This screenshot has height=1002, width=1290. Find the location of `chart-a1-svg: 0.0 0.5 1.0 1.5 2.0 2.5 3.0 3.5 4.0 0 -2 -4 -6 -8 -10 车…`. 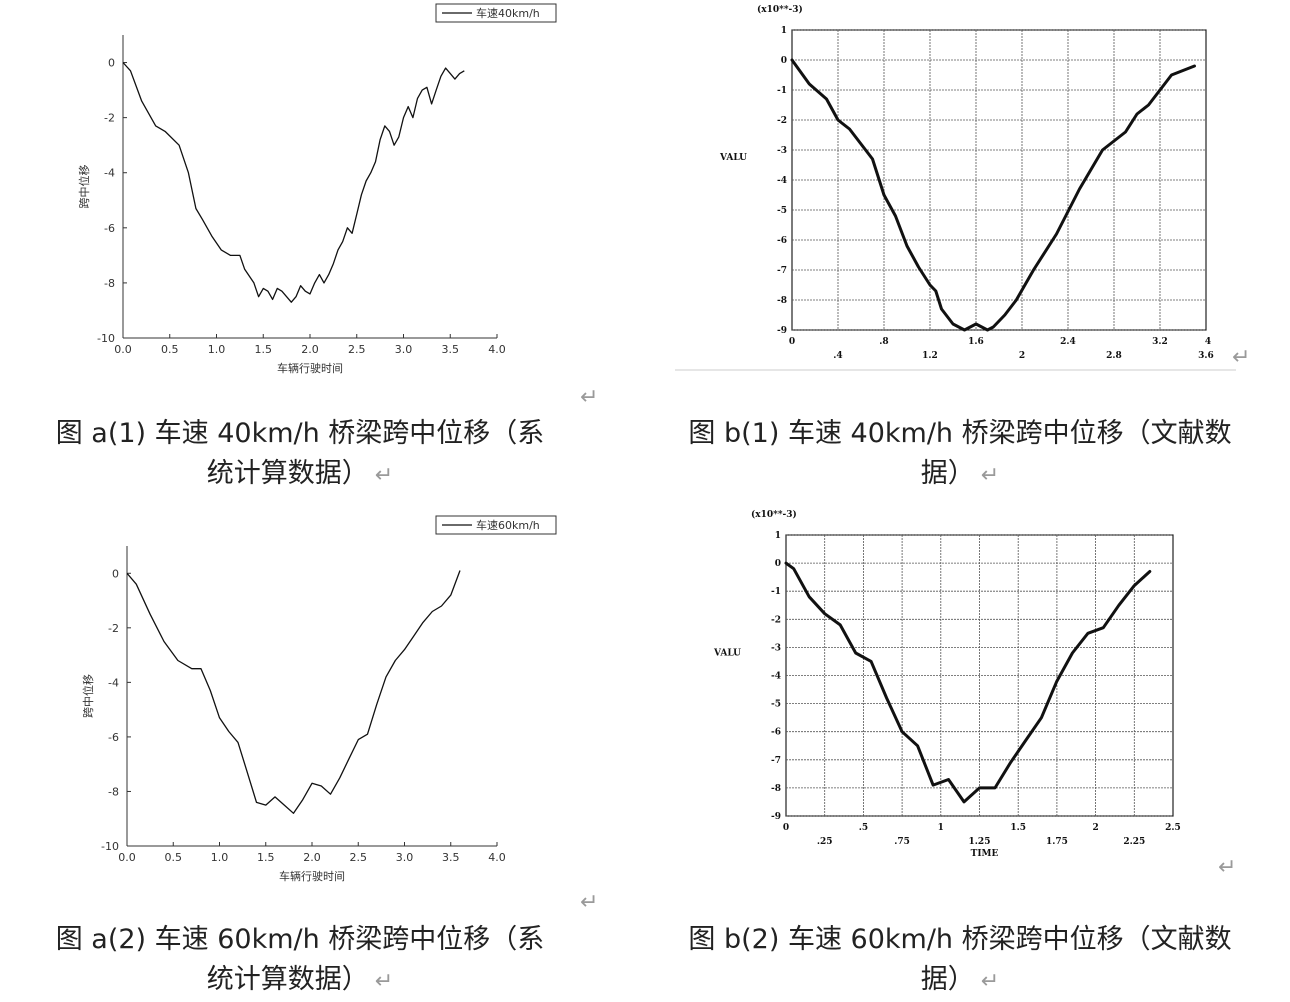

chart-a1-svg: 0.0 0.5 1.0 1.5 2.0 2.5 3.0 3.5 4.0 0 -2 -4 -6 -8 -10 车… is located at coordinates (317, 189).